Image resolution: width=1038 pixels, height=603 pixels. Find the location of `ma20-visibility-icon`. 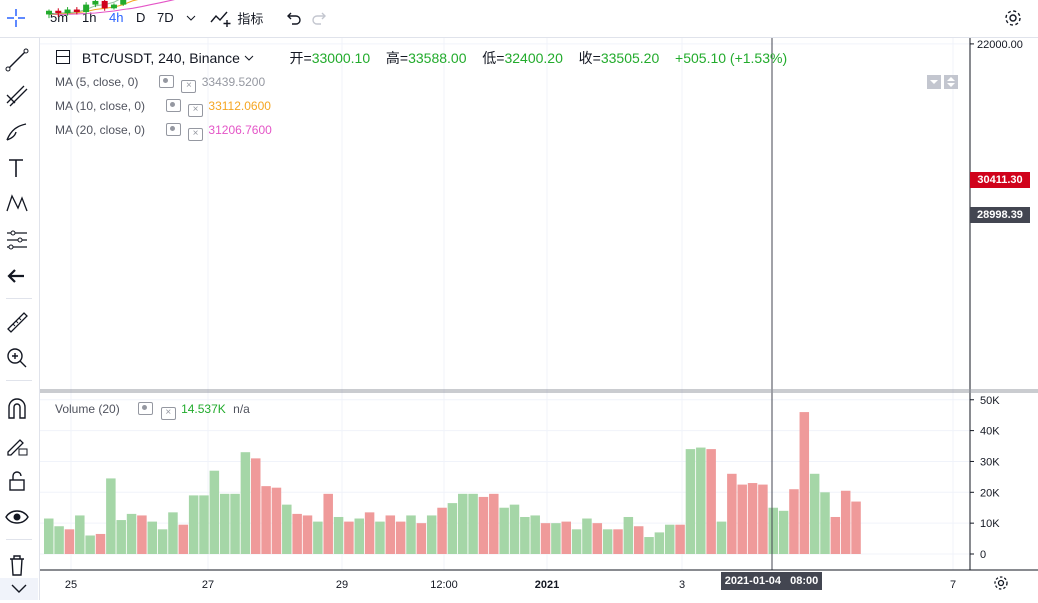

ma20-visibility-icon is located at coordinates (173, 129).